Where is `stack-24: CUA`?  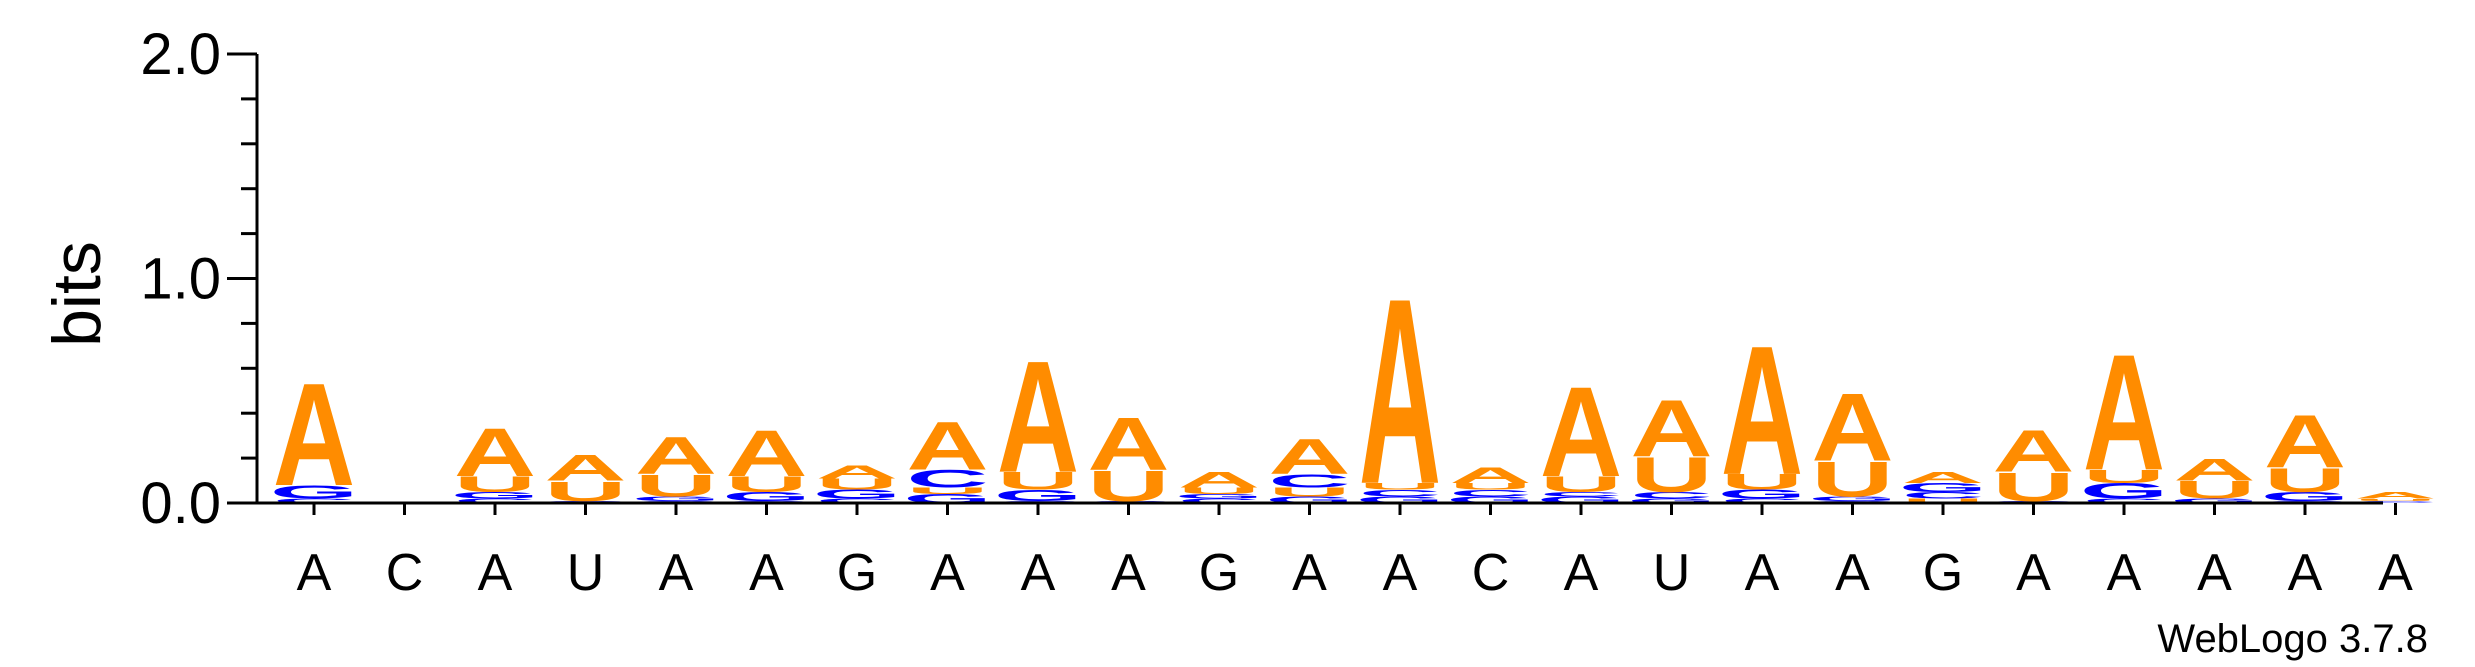
stack-24: CUA is located at coordinates (2395, 497).